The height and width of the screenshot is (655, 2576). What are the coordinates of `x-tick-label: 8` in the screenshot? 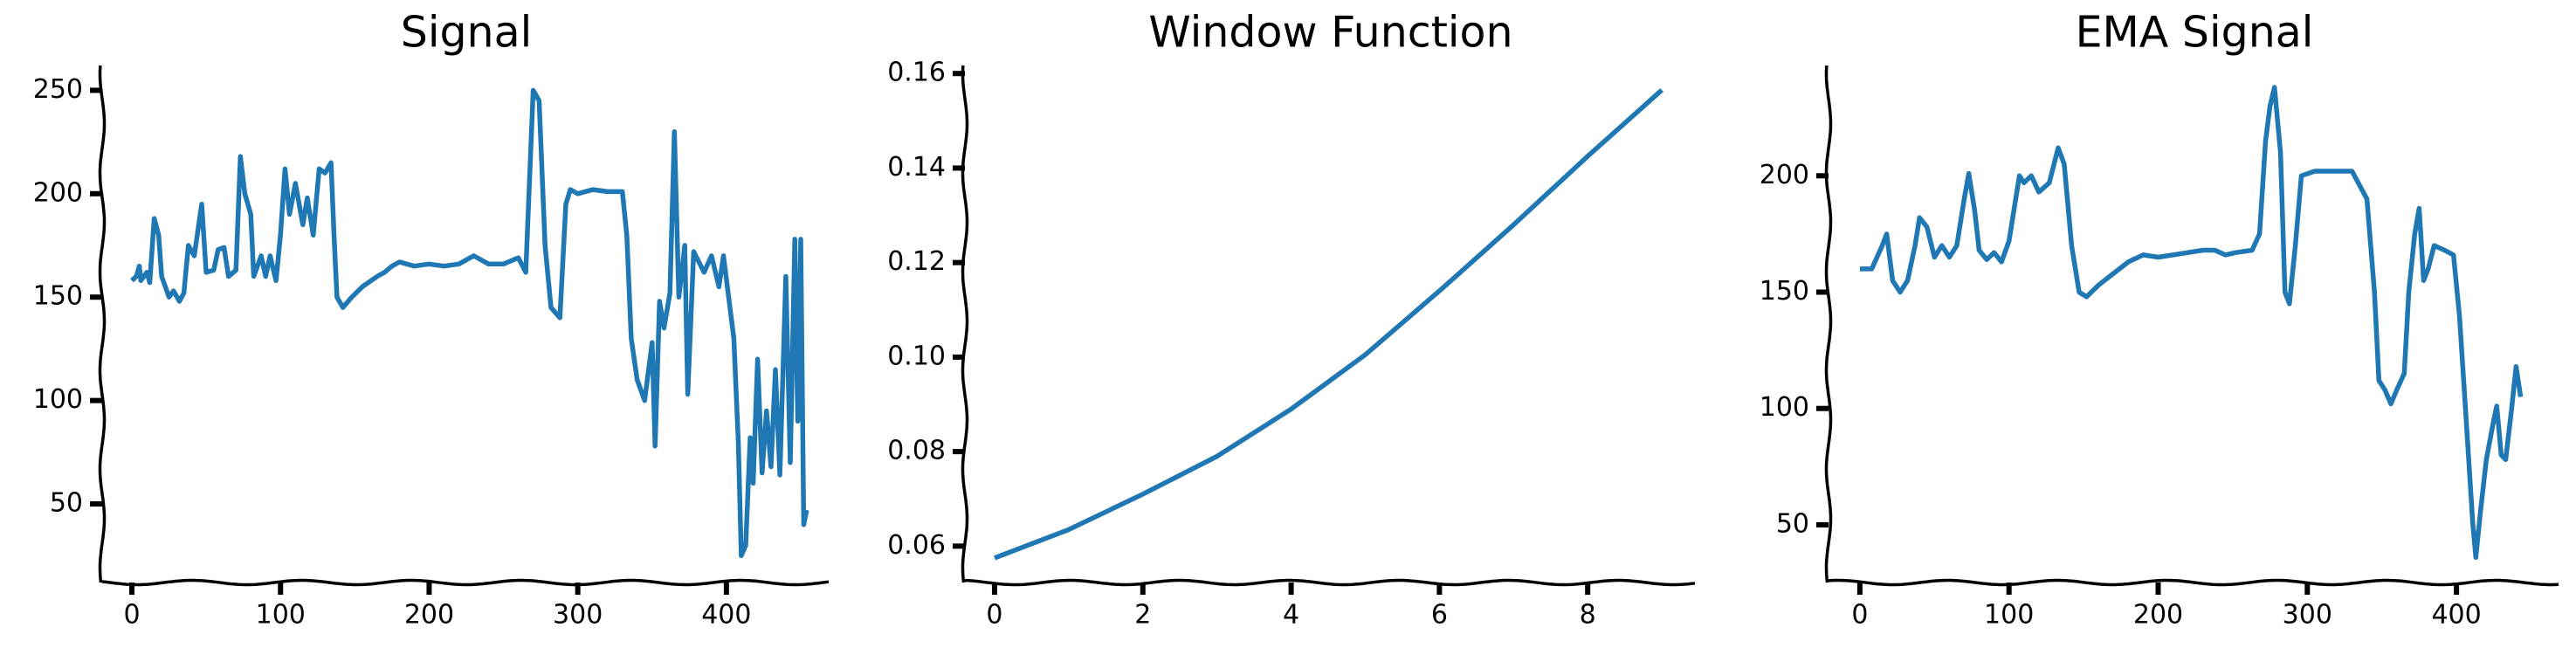 It's located at (1588, 615).